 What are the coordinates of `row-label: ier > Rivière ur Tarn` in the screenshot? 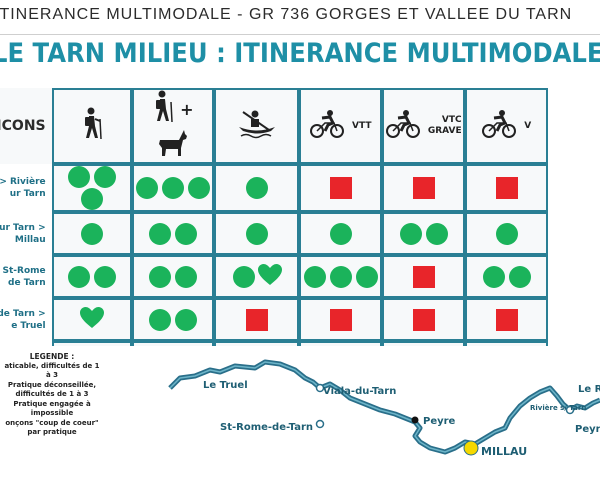 It's located at (23, 188).